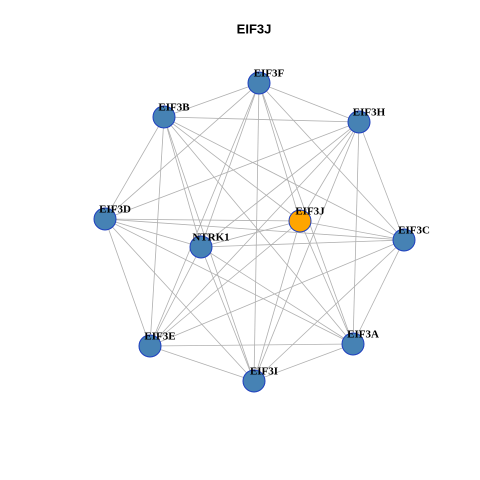  Describe the element at coordinates (369, 113) in the screenshot. I see `node-label: EIF3H` at that location.